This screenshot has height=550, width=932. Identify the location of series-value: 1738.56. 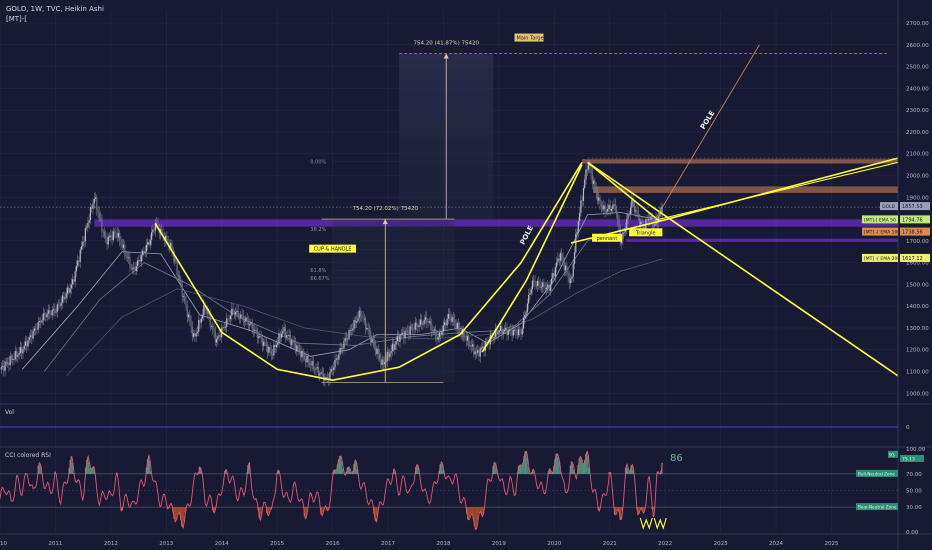
(912, 233).